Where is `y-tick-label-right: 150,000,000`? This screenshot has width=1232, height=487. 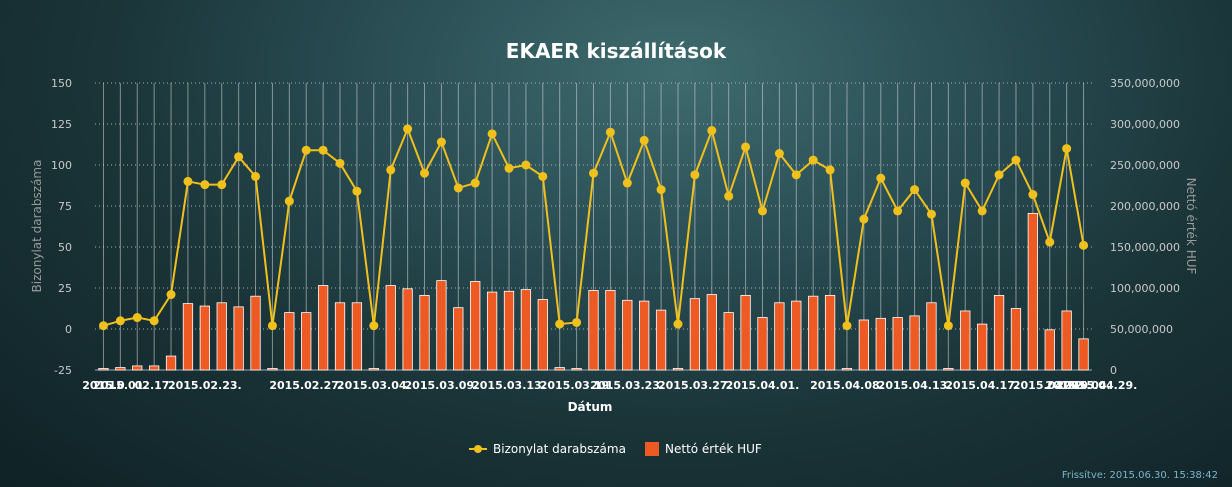 y-tick-label-right: 150,000,000 is located at coordinates (1145, 247).